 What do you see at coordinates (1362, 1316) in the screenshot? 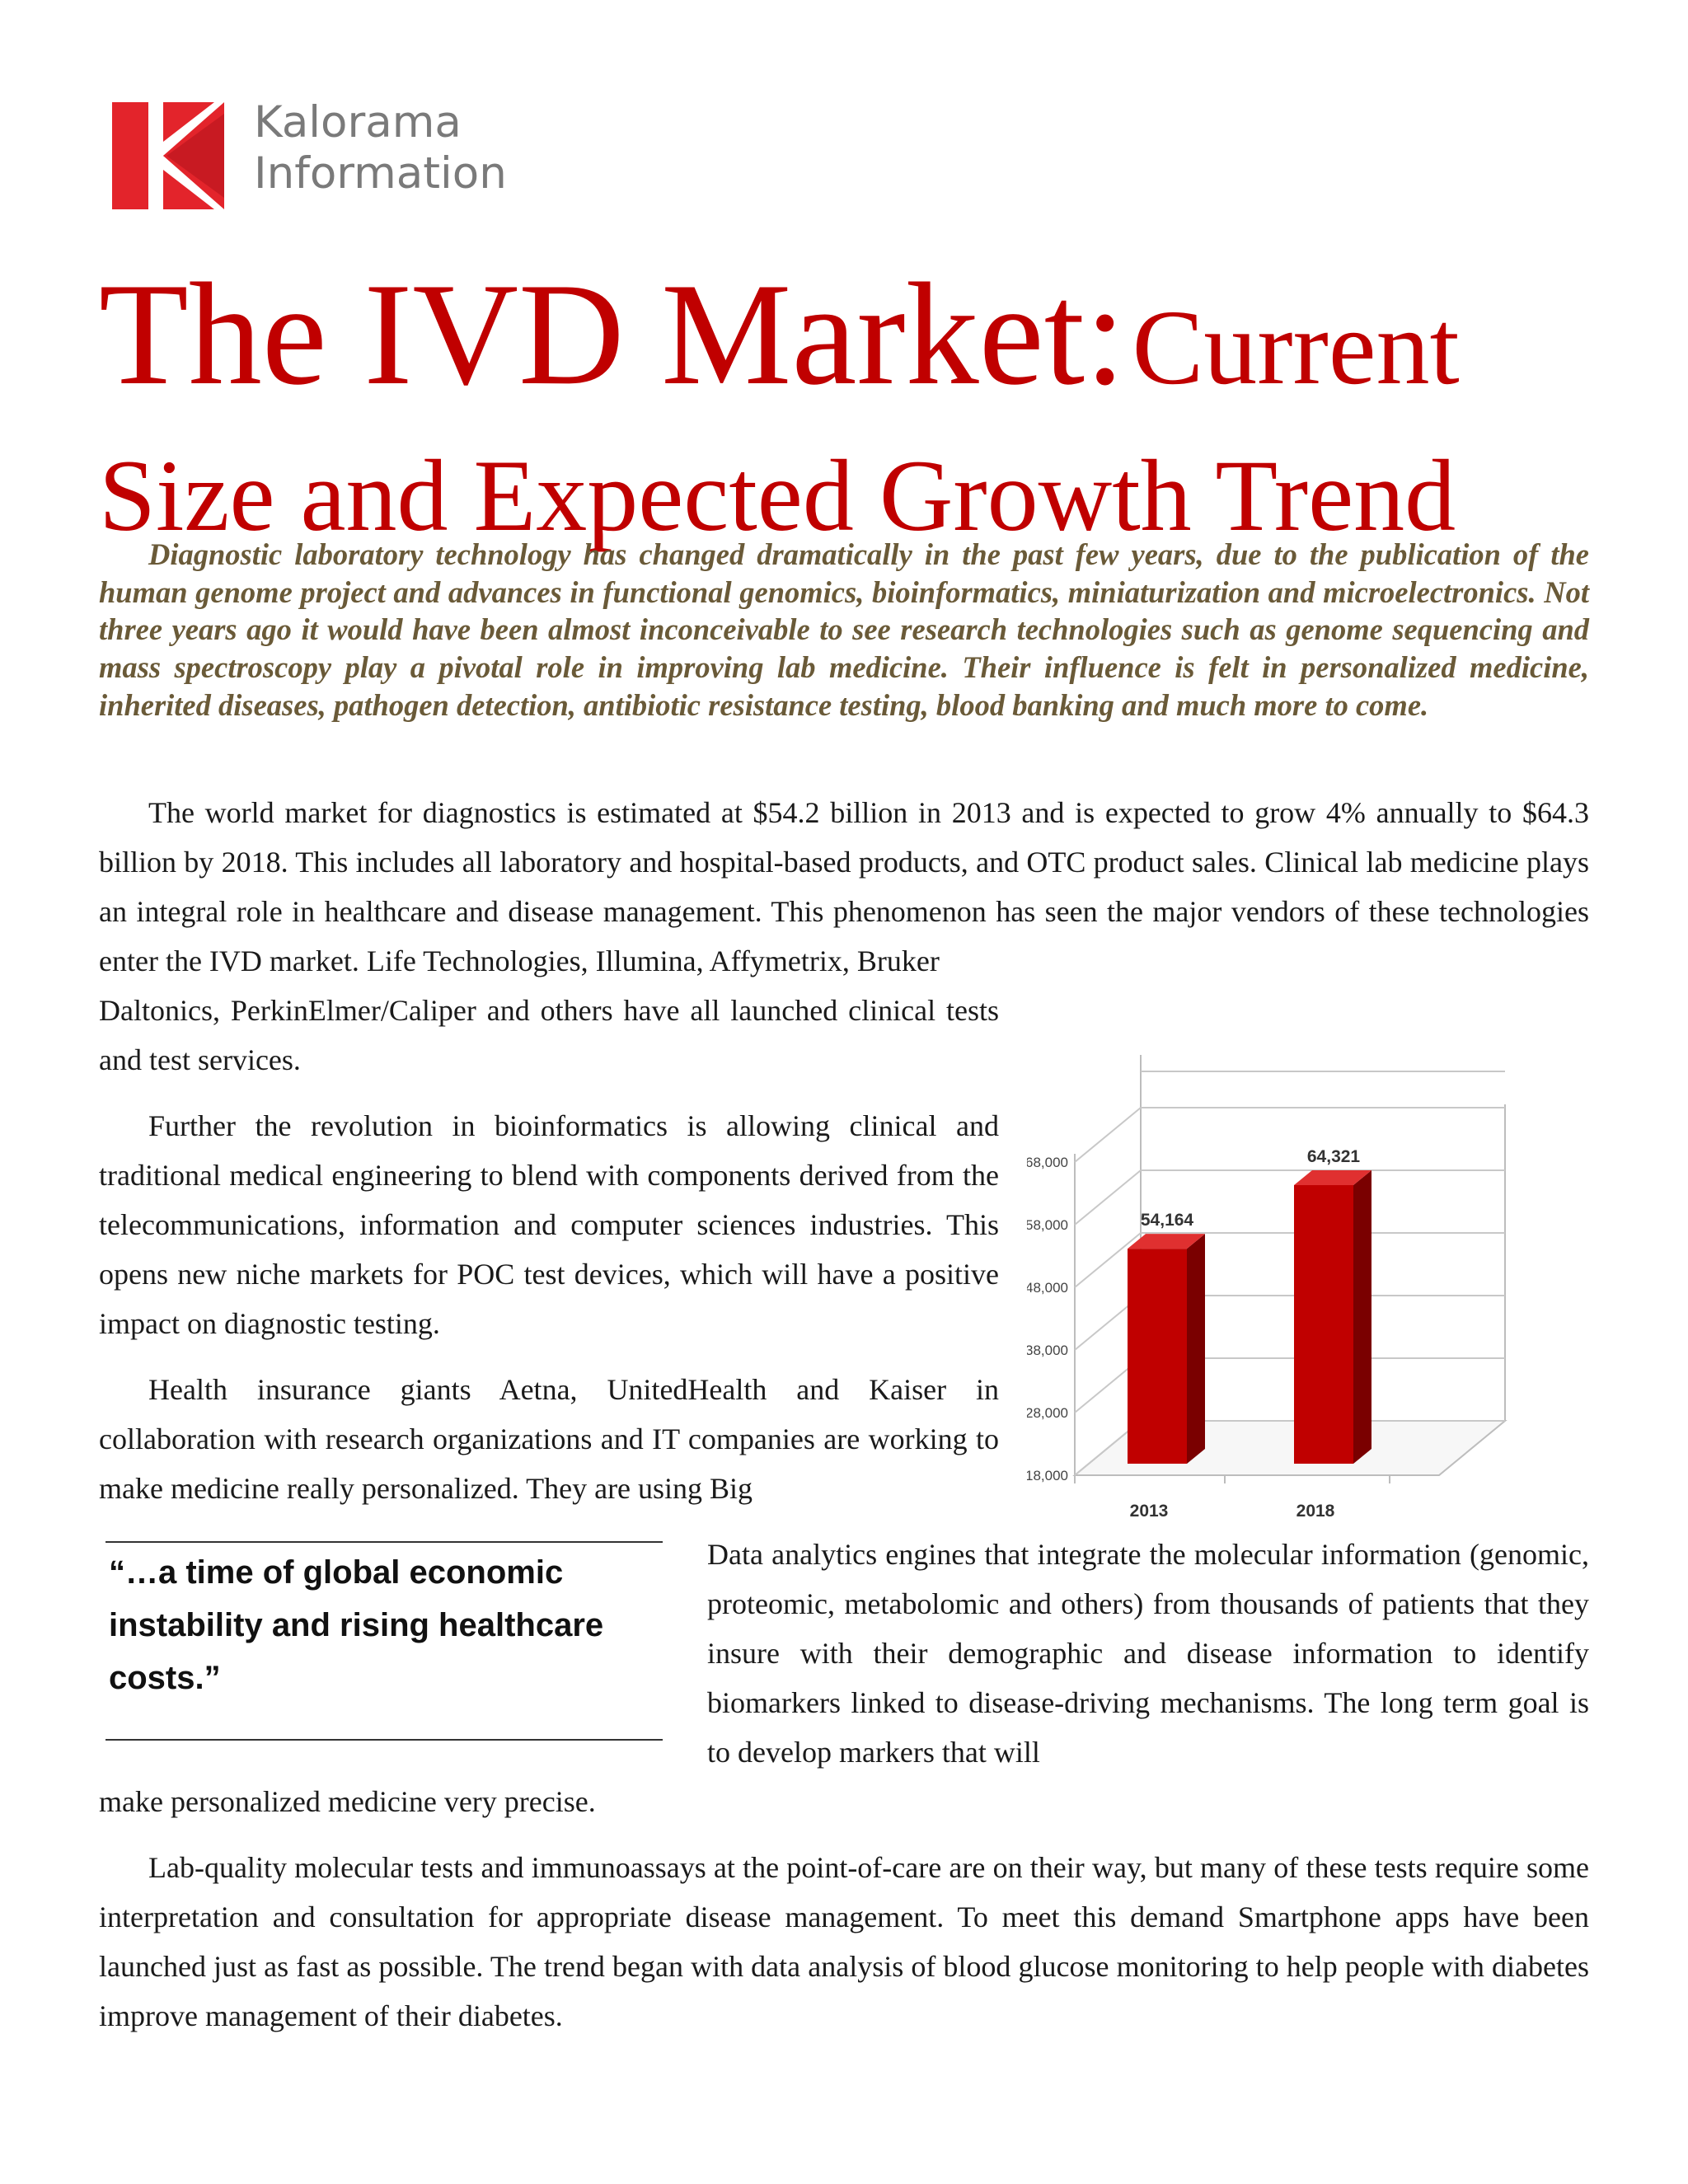
I see `bar-side-2018` at bounding box center [1362, 1316].